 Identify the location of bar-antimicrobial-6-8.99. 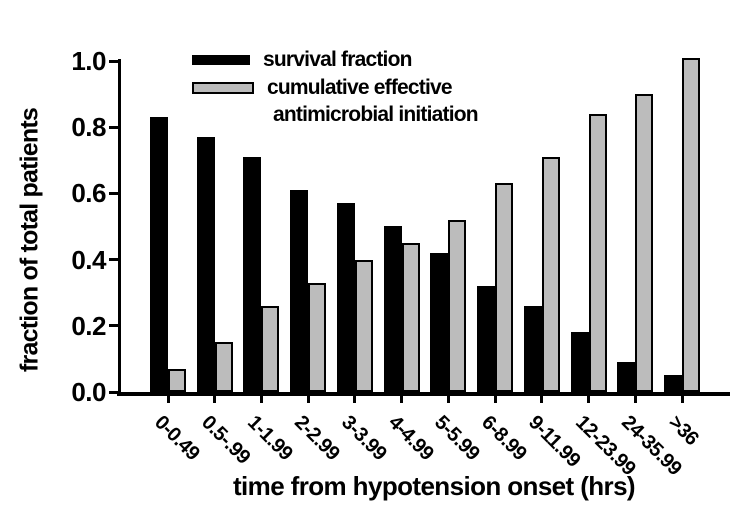
(504, 287).